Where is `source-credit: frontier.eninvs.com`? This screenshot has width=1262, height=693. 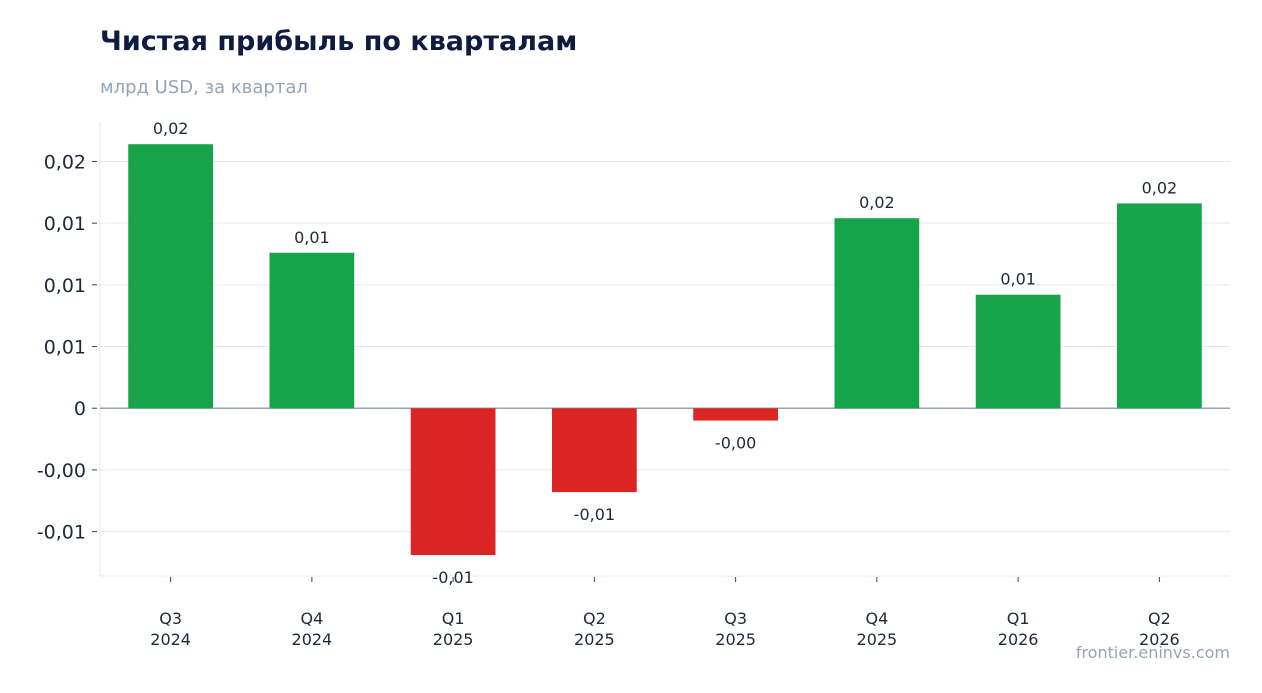 source-credit: frontier.eninvs.com is located at coordinates (1152, 652).